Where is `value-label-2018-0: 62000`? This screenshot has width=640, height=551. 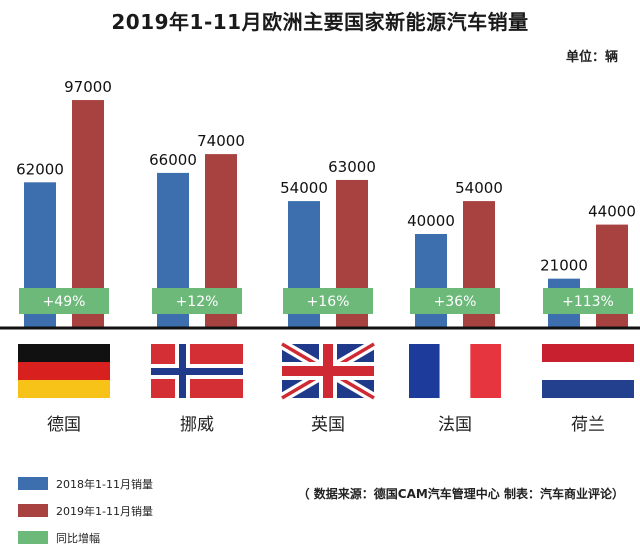 value-label-2018-0: 62000 is located at coordinates (40, 169).